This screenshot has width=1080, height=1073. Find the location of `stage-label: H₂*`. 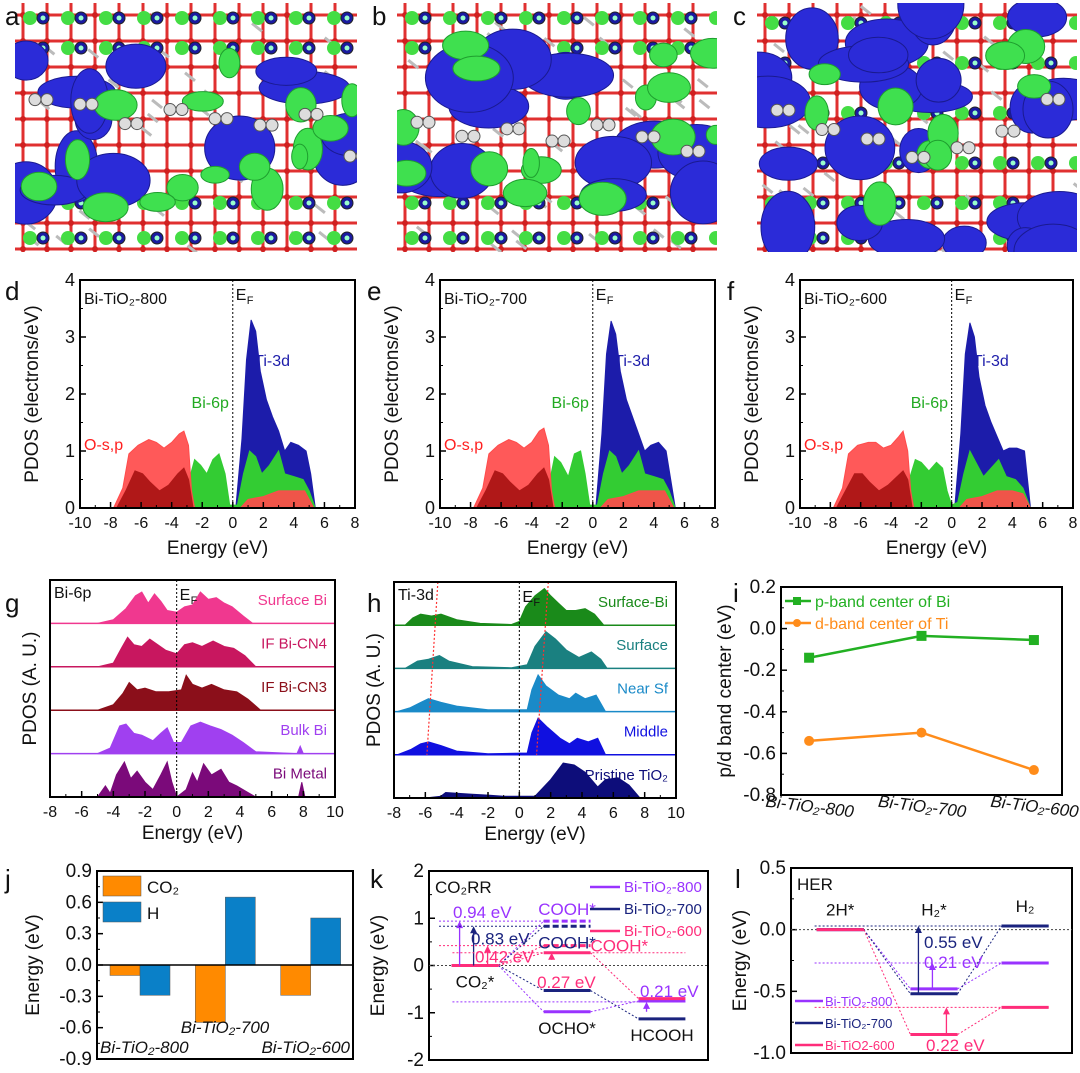

stage-label: H₂* is located at coordinates (934, 910).